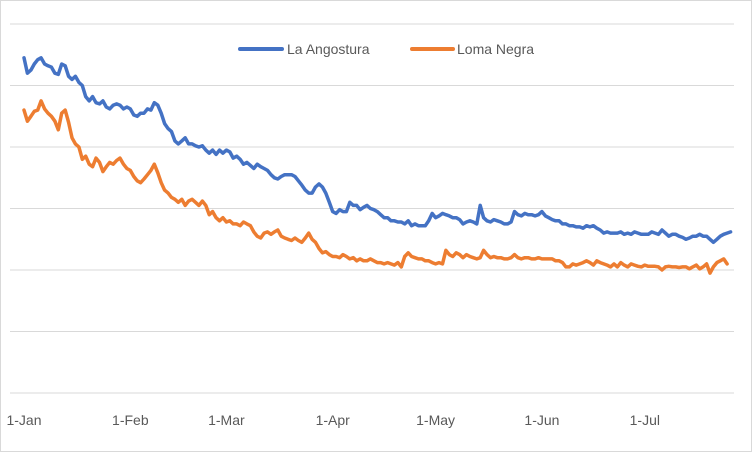 This screenshot has height=452, width=752. I want to click on x-tick-label-1-apr: 1-Apr, so click(333, 420).